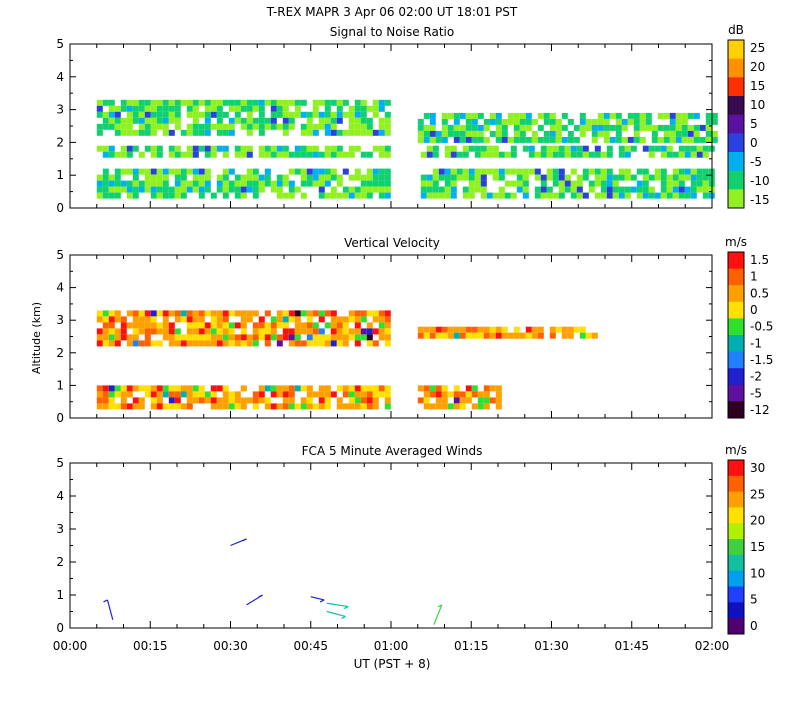 This screenshot has width=800, height=704. I want to click on x-tick-label: 00:00, so click(70, 646).